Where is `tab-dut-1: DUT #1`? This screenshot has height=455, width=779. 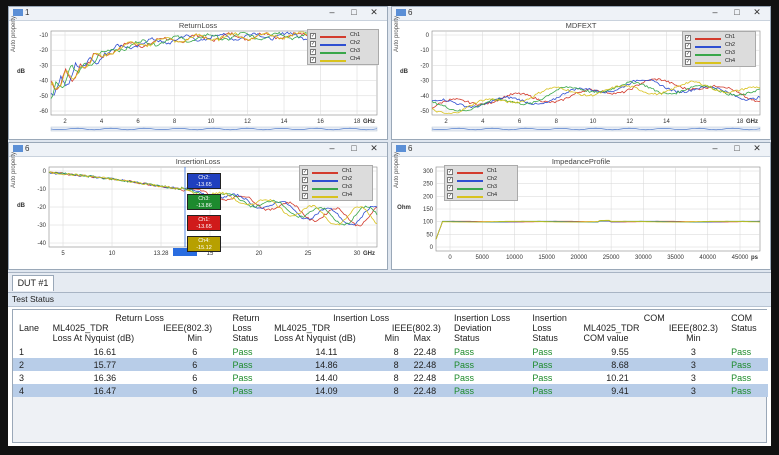
tab-dut-1: DUT #1 is located at coordinates (33, 283).